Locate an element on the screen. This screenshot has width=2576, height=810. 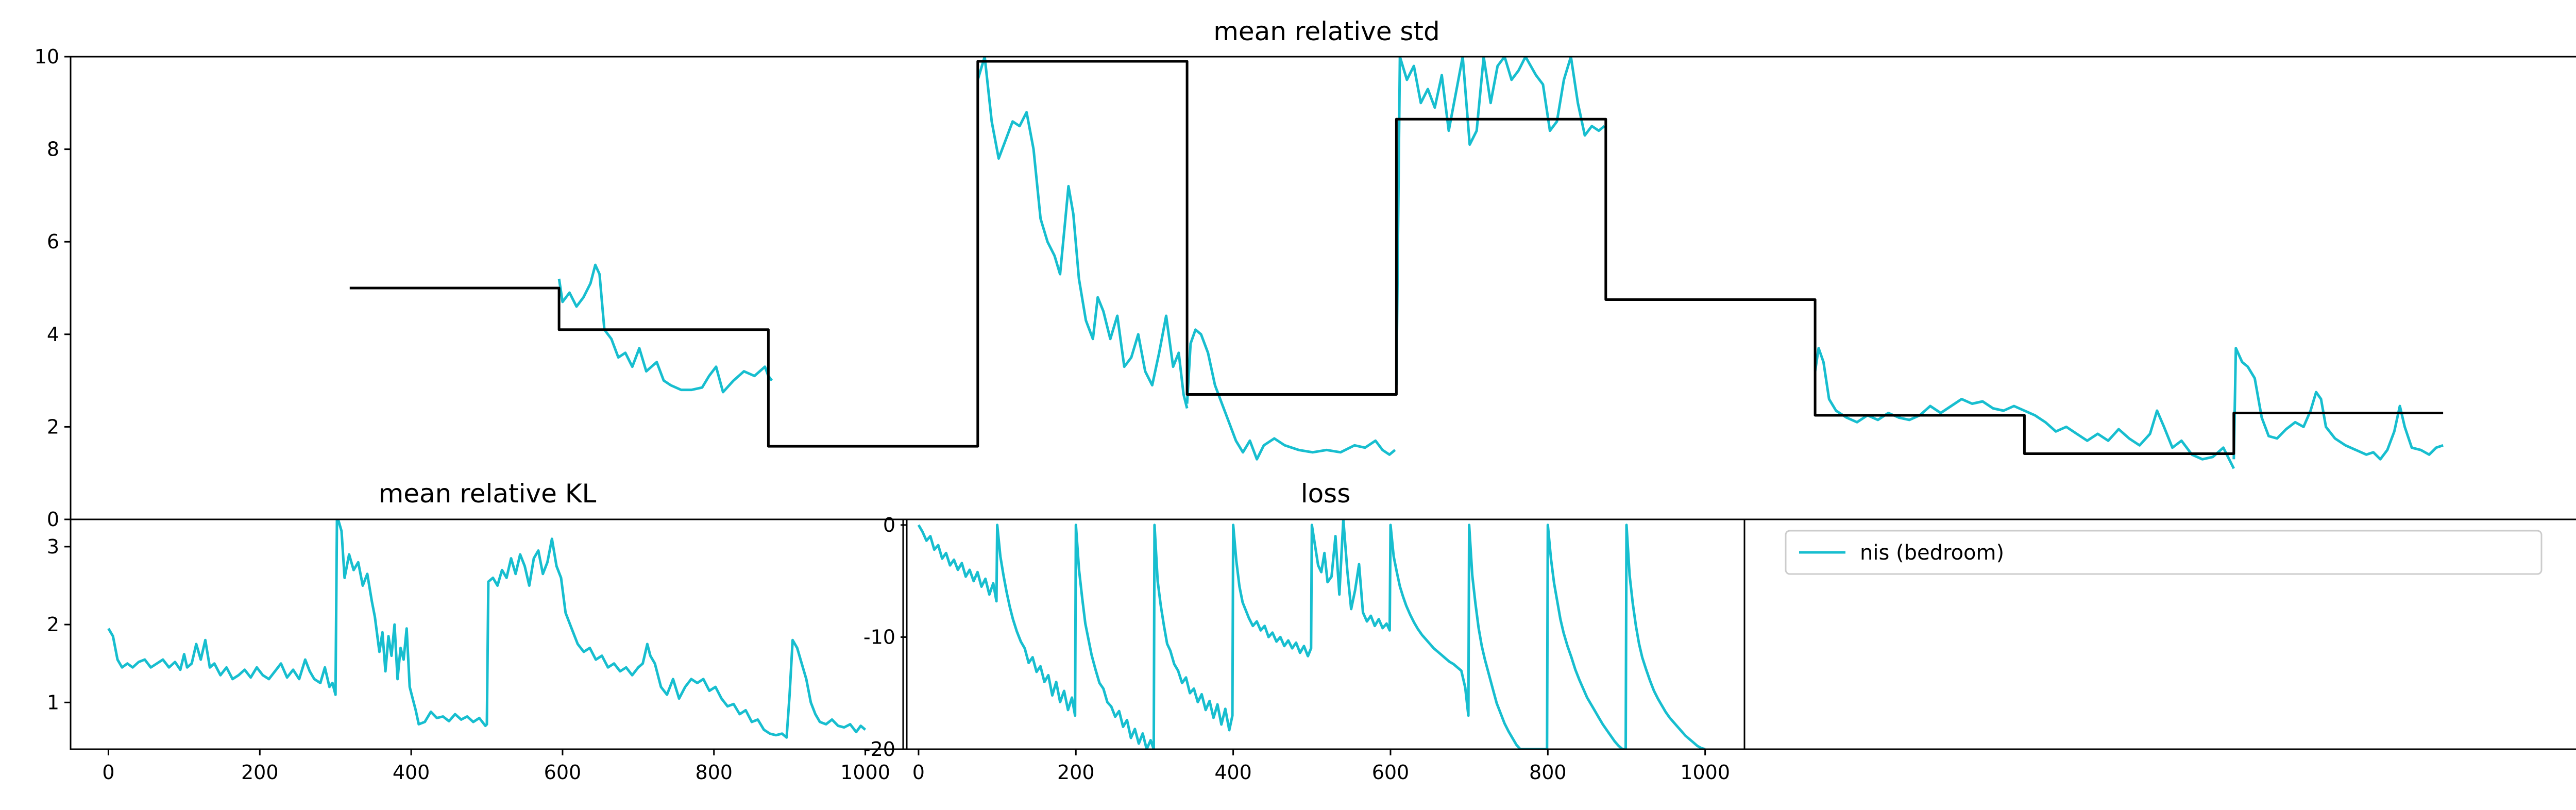
kl-panel: mean relative KL 1 2 3 0 200 400 600 800 1000 is located at coordinates (475, 631).